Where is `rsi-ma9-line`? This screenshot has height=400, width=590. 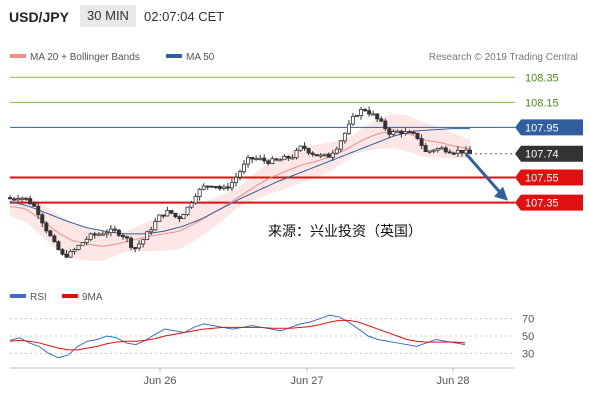
rsi-ma9-line is located at coordinates (237, 335).